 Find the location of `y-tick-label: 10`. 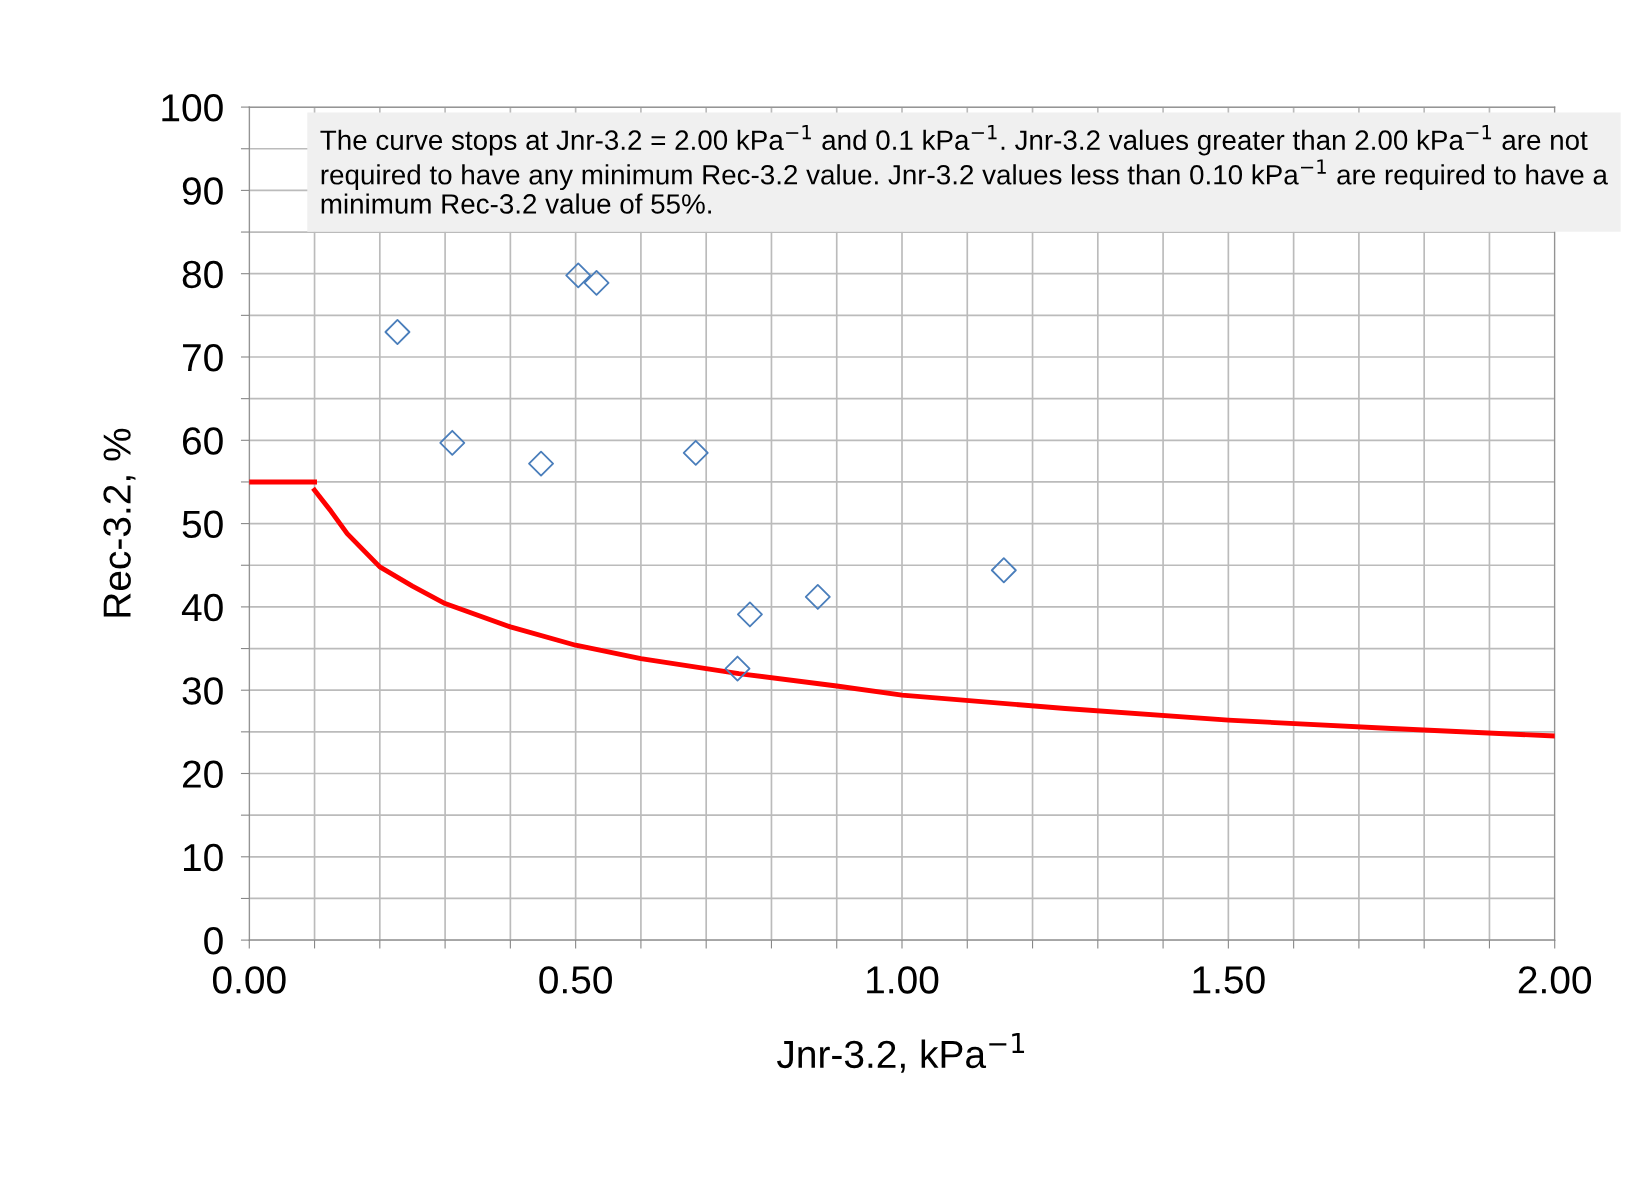

y-tick-label: 10 is located at coordinates (203, 857).